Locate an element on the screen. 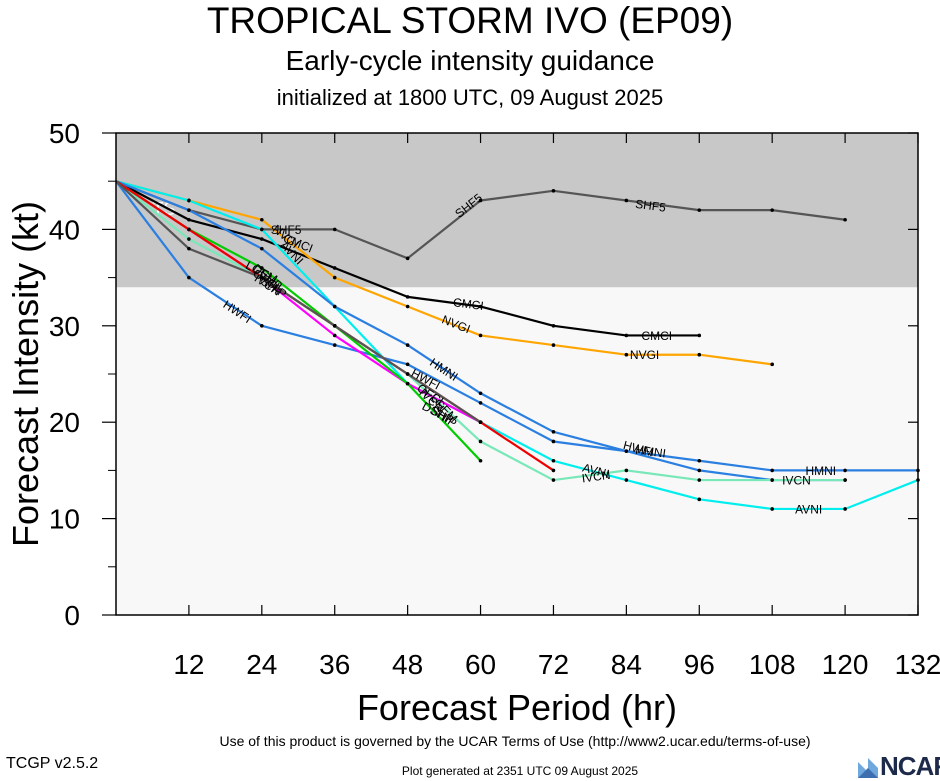 Image resolution: width=940 pixels, height=781 pixels. ncar-logo: NCAR is located at coordinates (898, 766).